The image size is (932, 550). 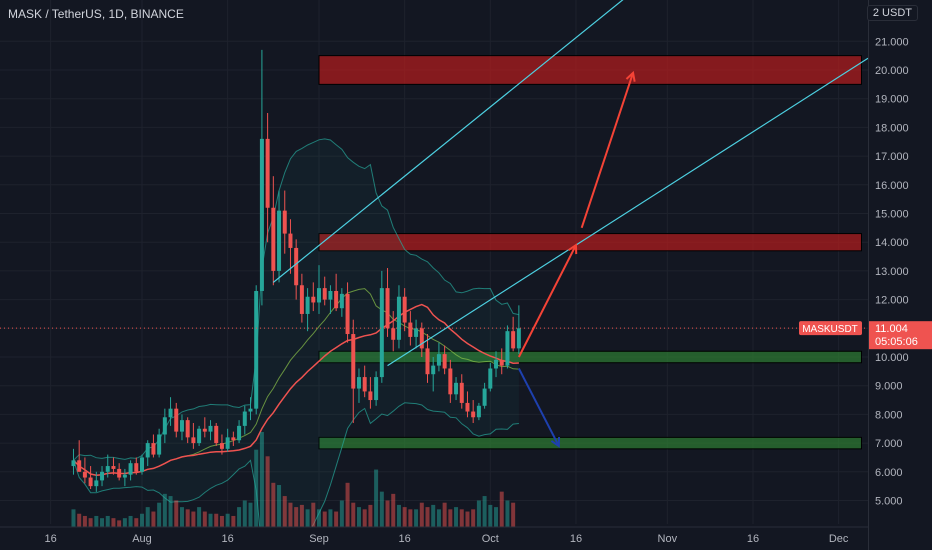 I want to click on y-tick-label: 21.000, so click(x=892, y=42).